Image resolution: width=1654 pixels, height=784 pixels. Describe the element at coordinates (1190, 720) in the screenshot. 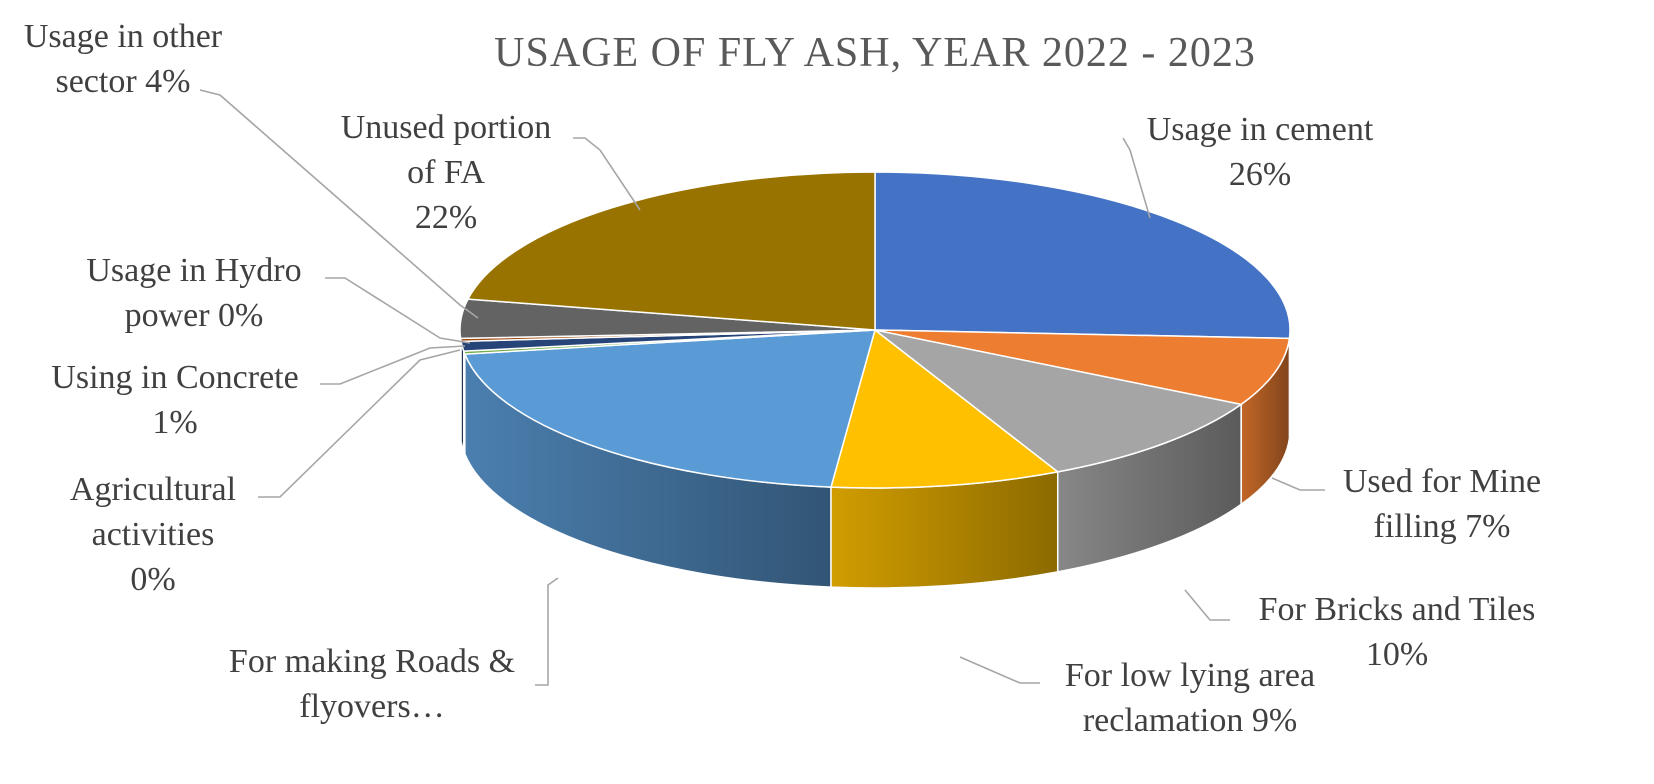

I see `data-label-line: reclamation 9%` at that location.